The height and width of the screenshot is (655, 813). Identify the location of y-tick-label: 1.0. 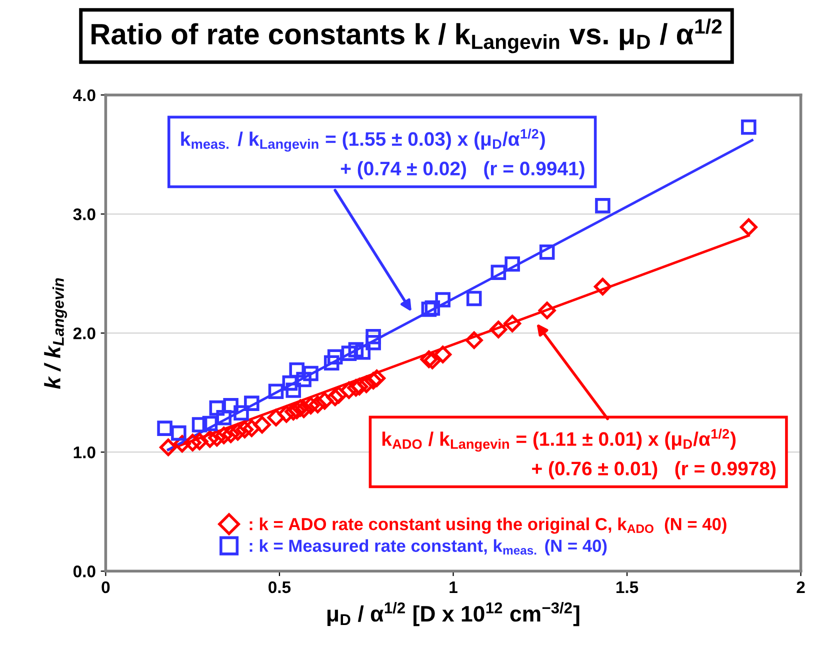
(85, 452).